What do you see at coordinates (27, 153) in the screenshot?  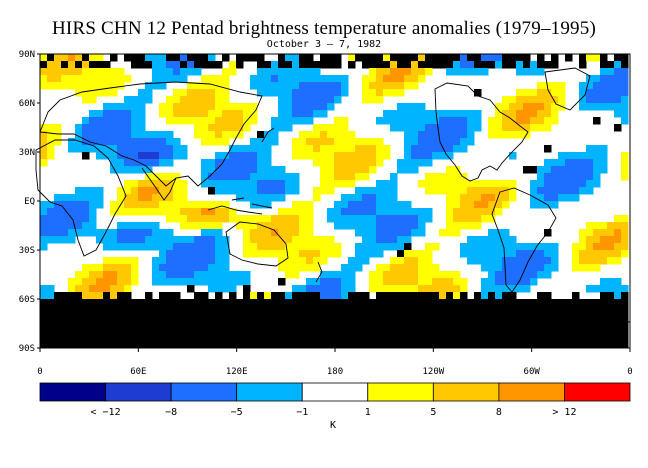 I see `lat-label: 30N` at bounding box center [27, 153].